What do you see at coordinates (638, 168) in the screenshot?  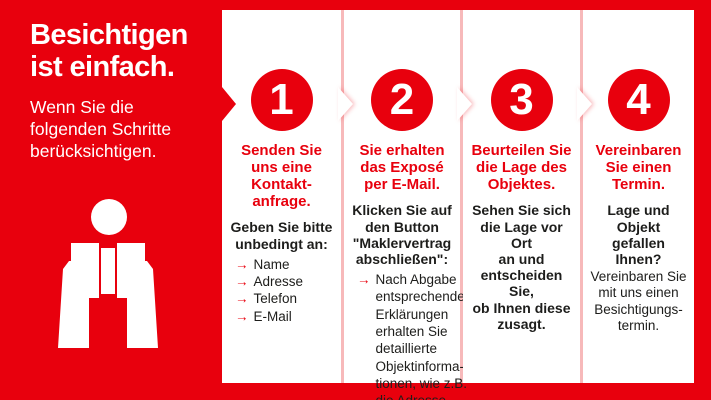 I see `step-title: Vereinbaren Sie einen Termin.` at bounding box center [638, 168].